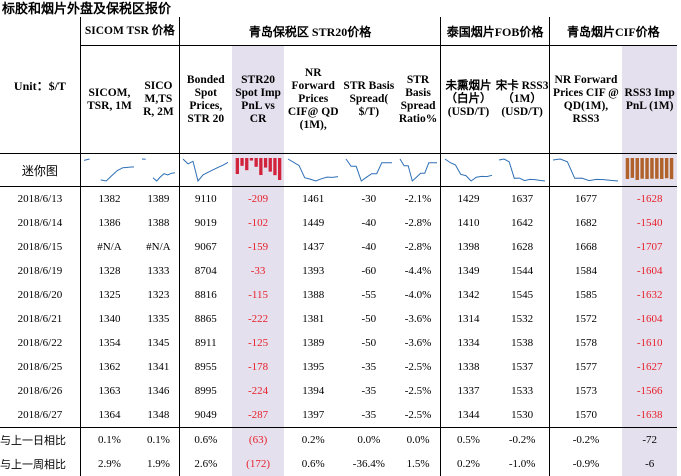 This screenshot has height=476, width=681. What do you see at coordinates (40, 391) in the screenshot?
I see `row-date: 2018/6/26` at bounding box center [40, 391].